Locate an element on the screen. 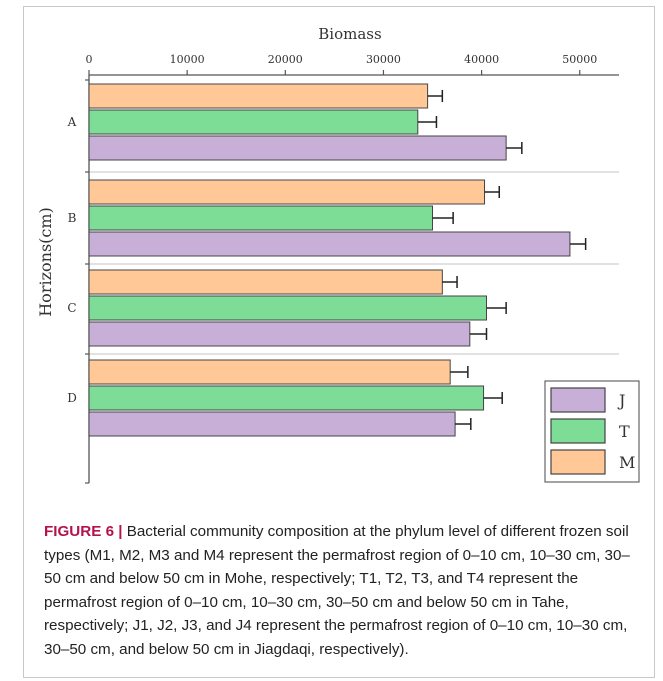 The height and width of the screenshot is (681, 663). legend-label-J: J is located at coordinates (621, 400).